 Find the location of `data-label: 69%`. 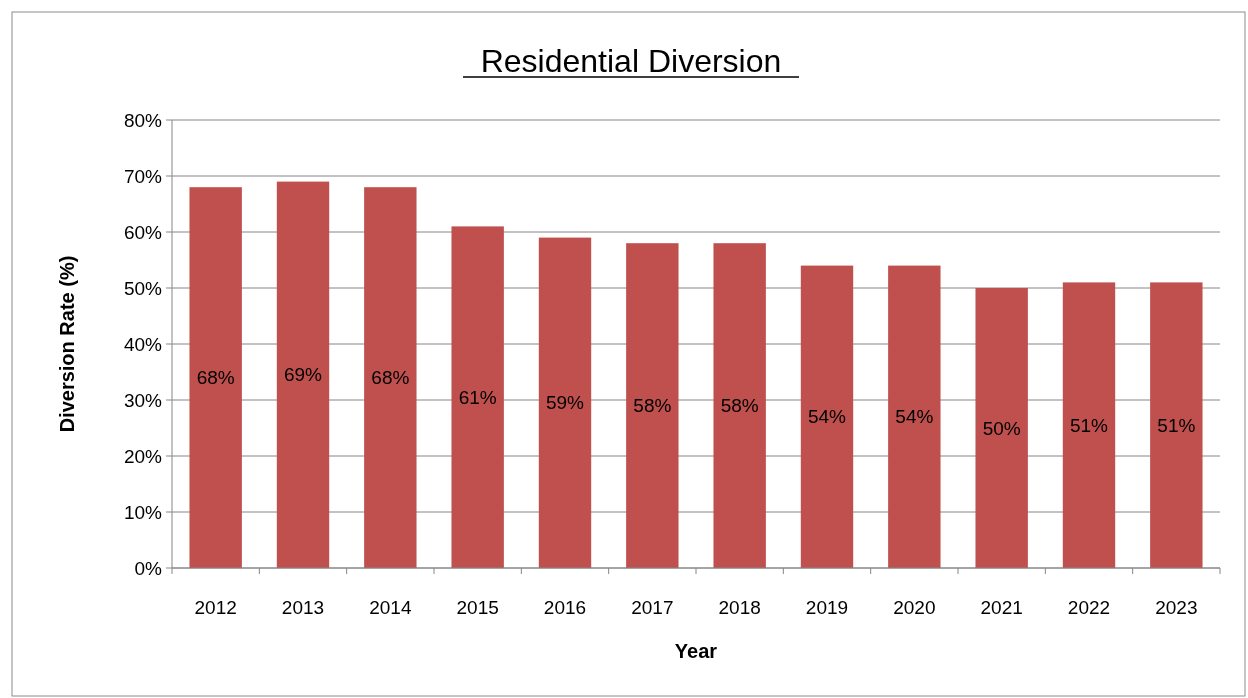

data-label: 69% is located at coordinates (303, 375).